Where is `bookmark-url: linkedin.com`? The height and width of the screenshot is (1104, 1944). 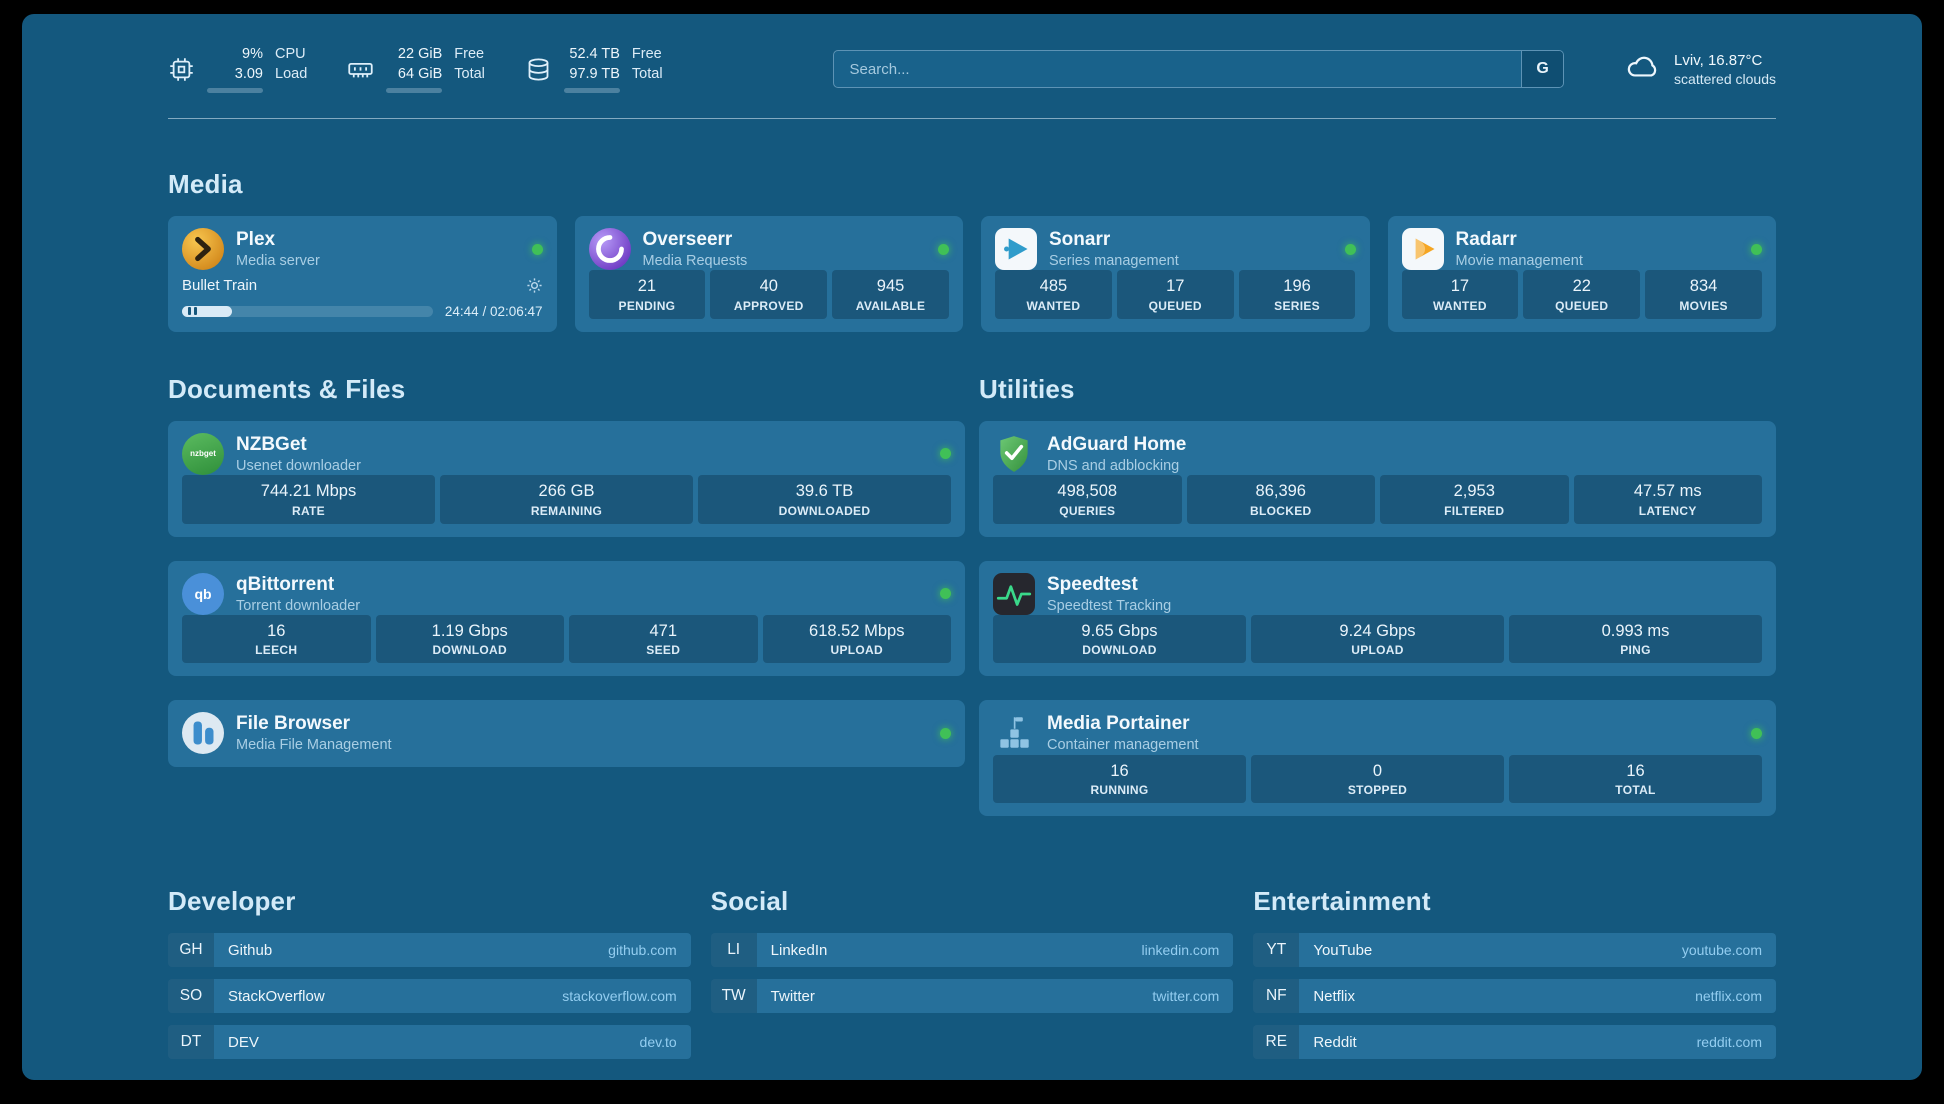
bookmark-url: linkedin.com is located at coordinates (1180, 950).